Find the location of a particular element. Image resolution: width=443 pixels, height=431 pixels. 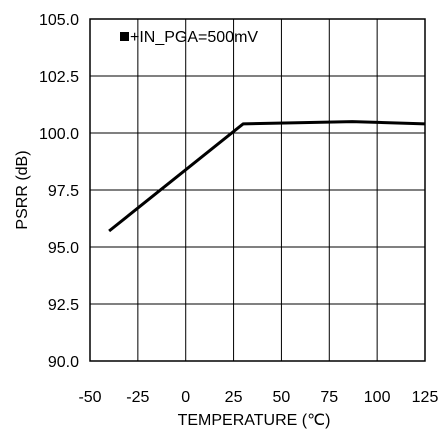

x-tick-label: 75 is located at coordinates (329, 397).